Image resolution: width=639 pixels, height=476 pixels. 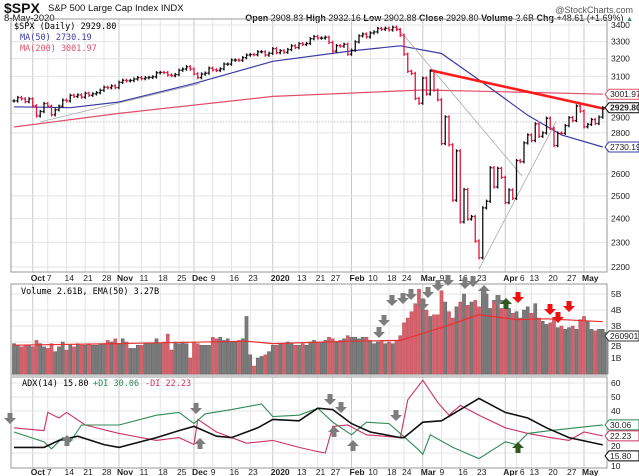 What do you see at coordinates (442, 278) in the screenshot?
I see `x-tick-label: 9` at bounding box center [442, 278].